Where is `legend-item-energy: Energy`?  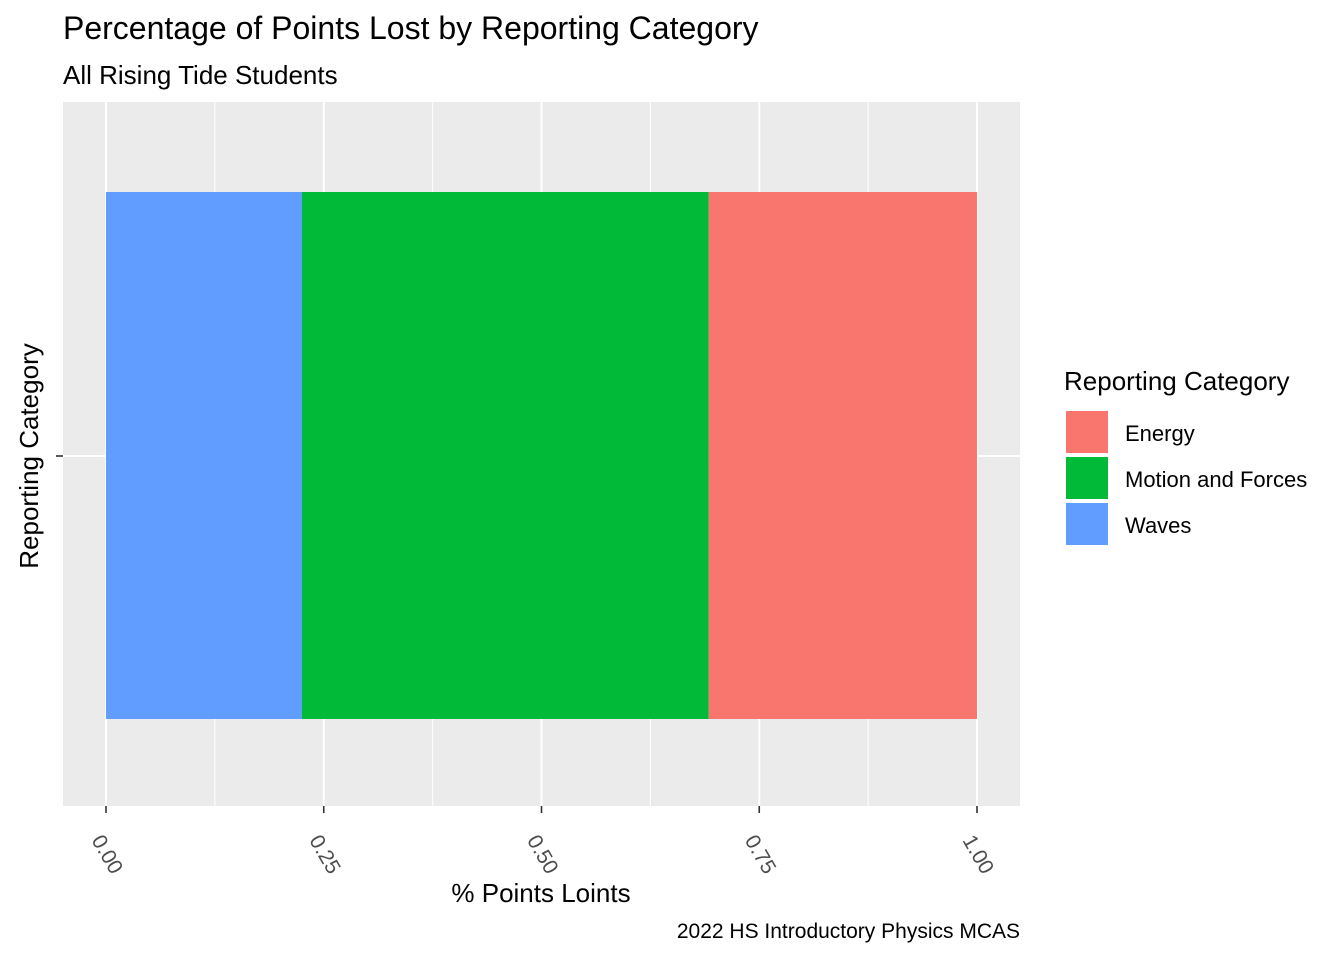 legend-item-energy: Energy is located at coordinates (1176, 434).